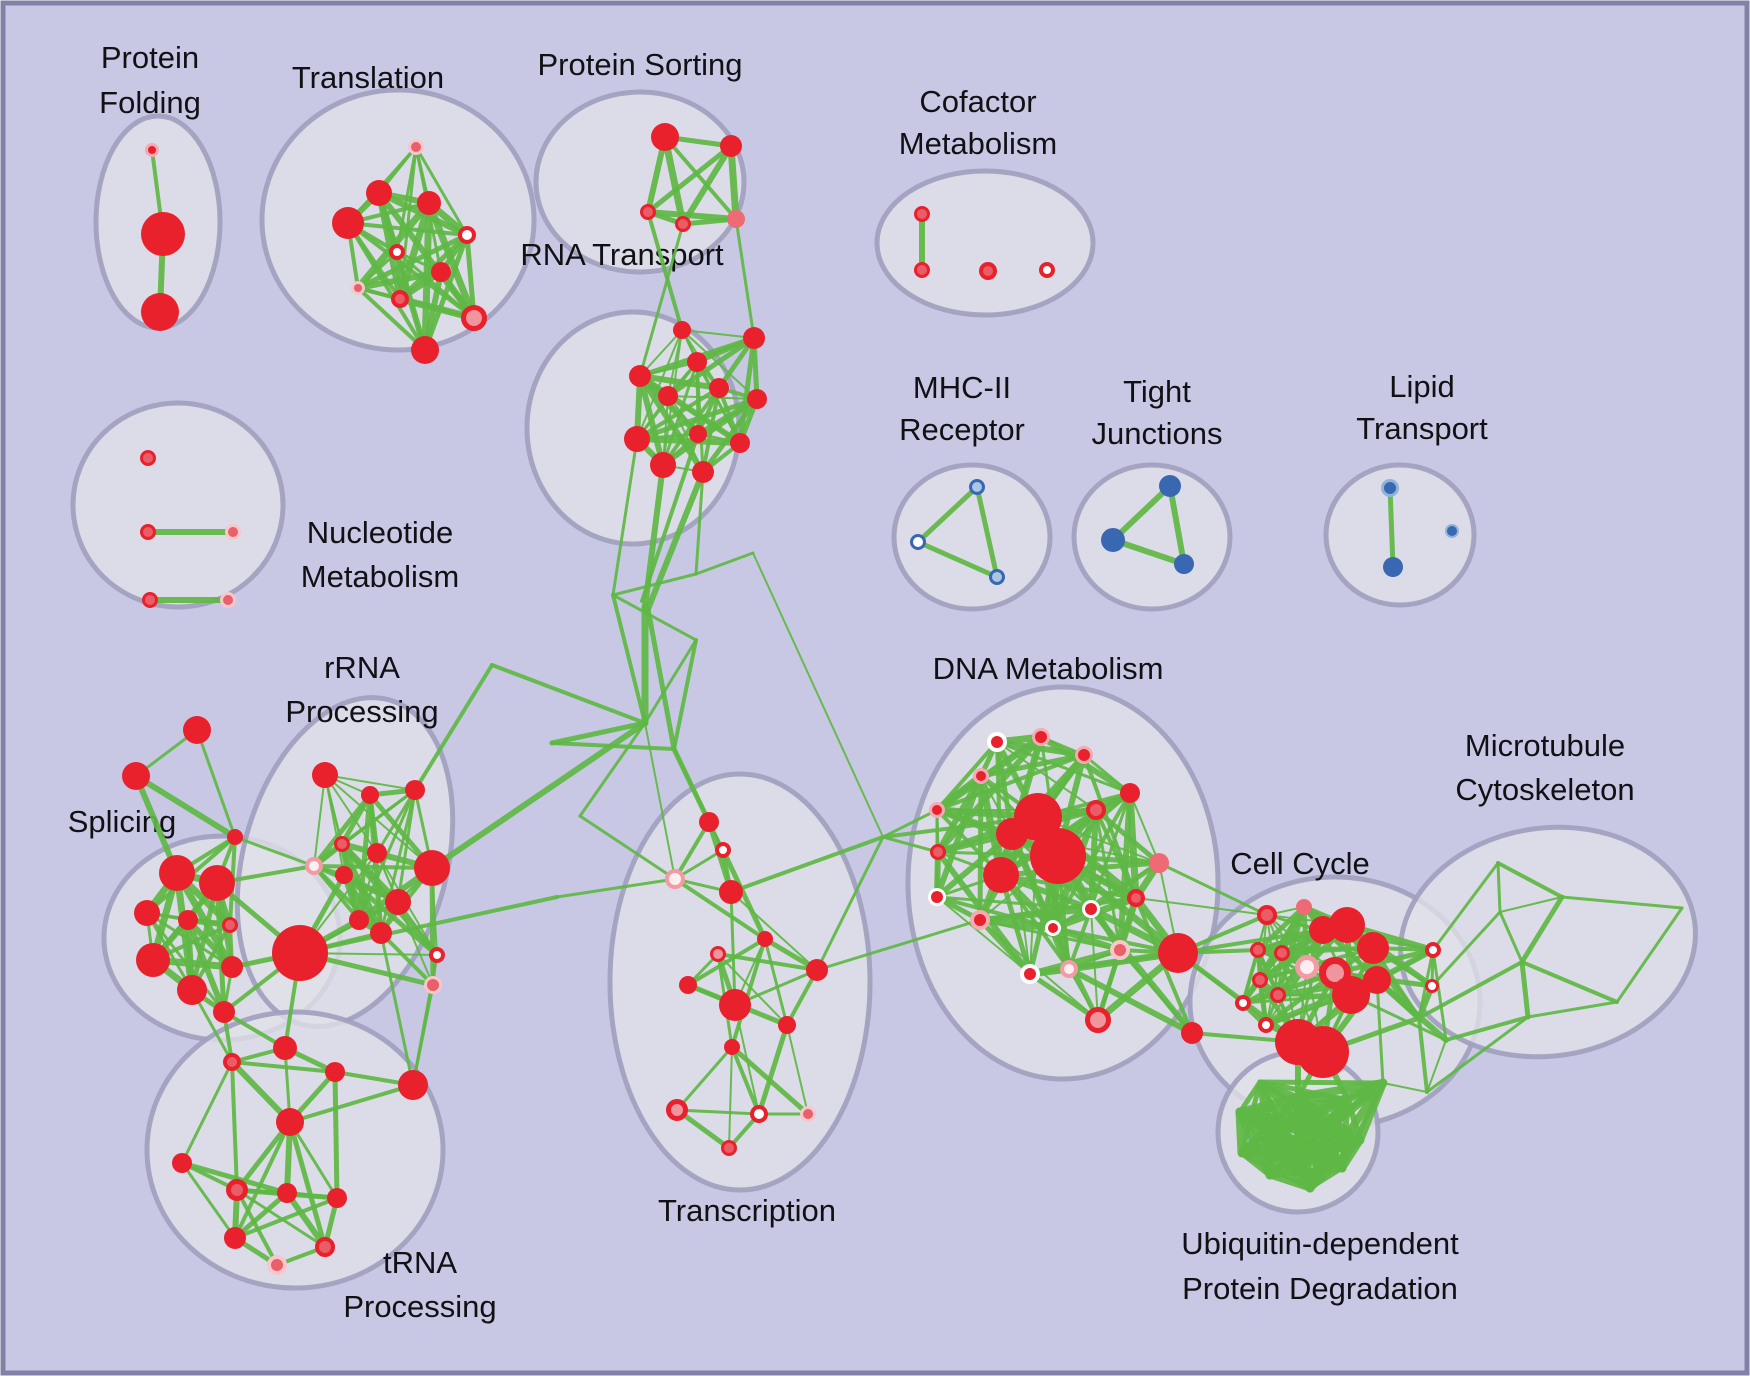 The image size is (1750, 1376). I want to click on edge-rrna-processing, so click(342, 830).